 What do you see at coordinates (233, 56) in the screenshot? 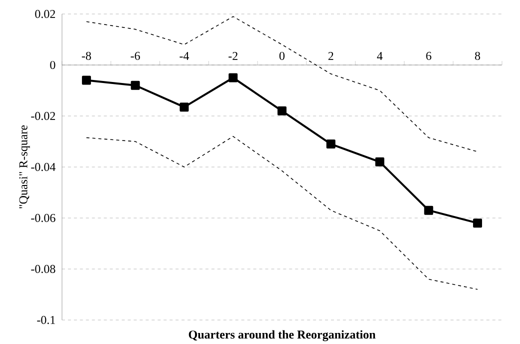
I see `x-tick-label: -2` at bounding box center [233, 56].